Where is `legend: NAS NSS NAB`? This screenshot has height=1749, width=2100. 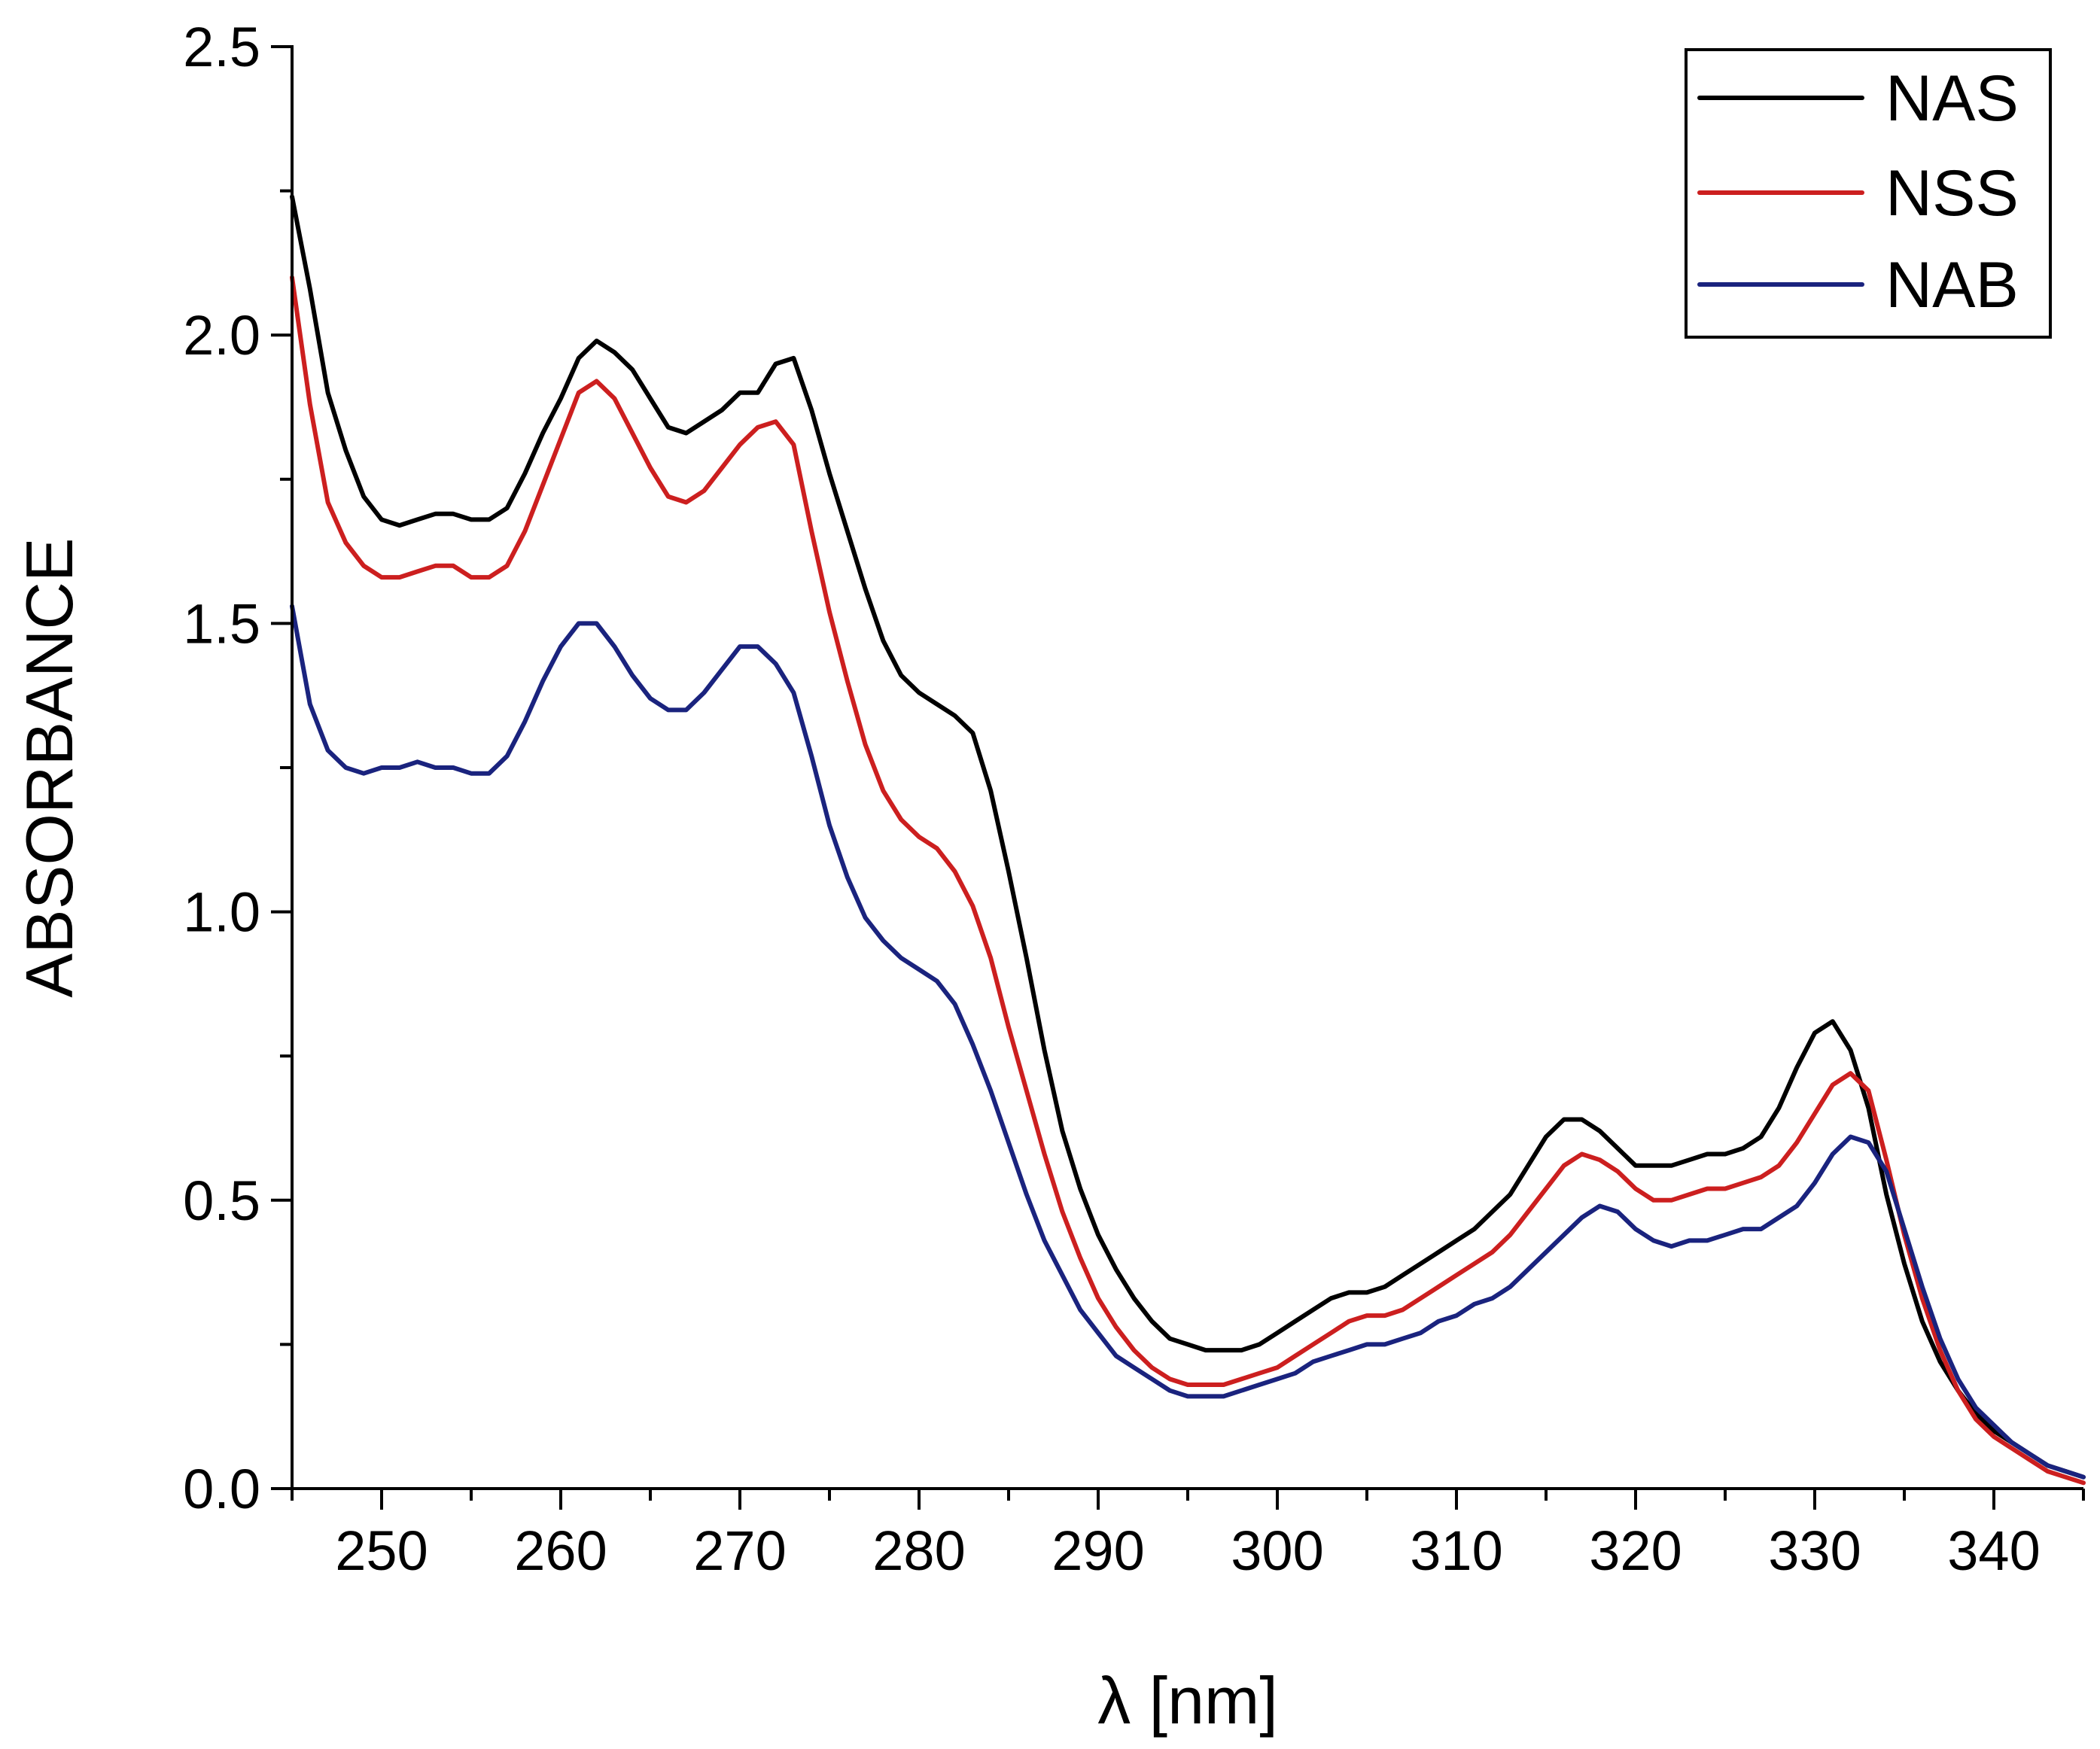 legend: NAS NSS NAB is located at coordinates (1868, 194).